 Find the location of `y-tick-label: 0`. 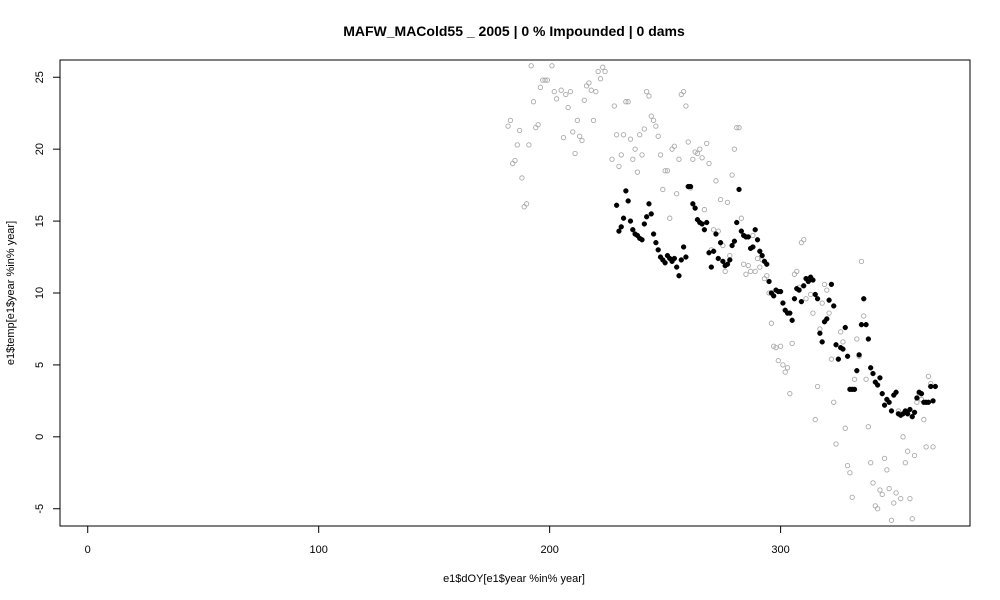

y-tick-label: 0 is located at coordinates (40, 437).